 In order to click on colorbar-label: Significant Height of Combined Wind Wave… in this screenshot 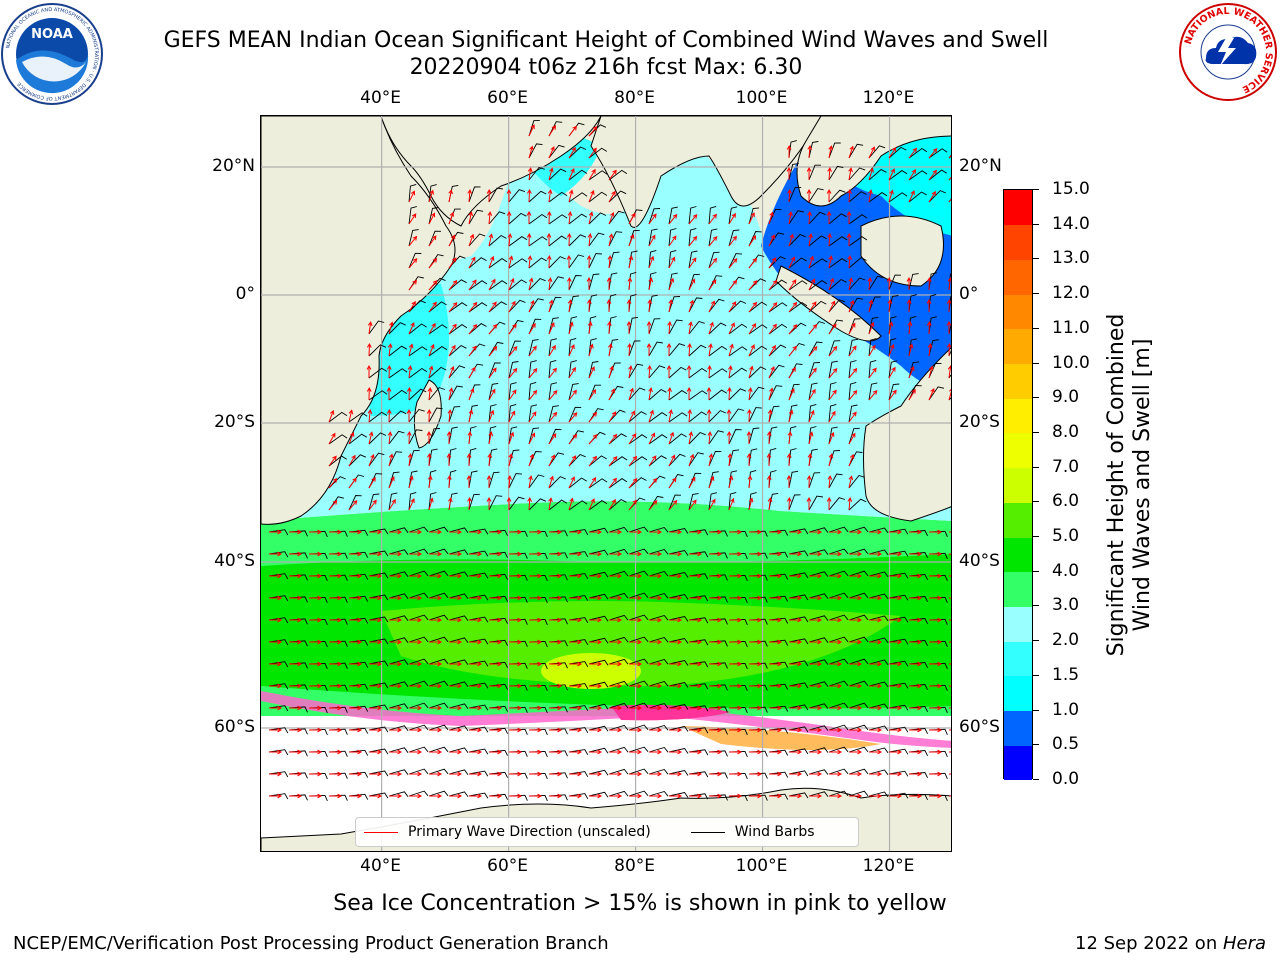, I will do `click(1130, 485)`.